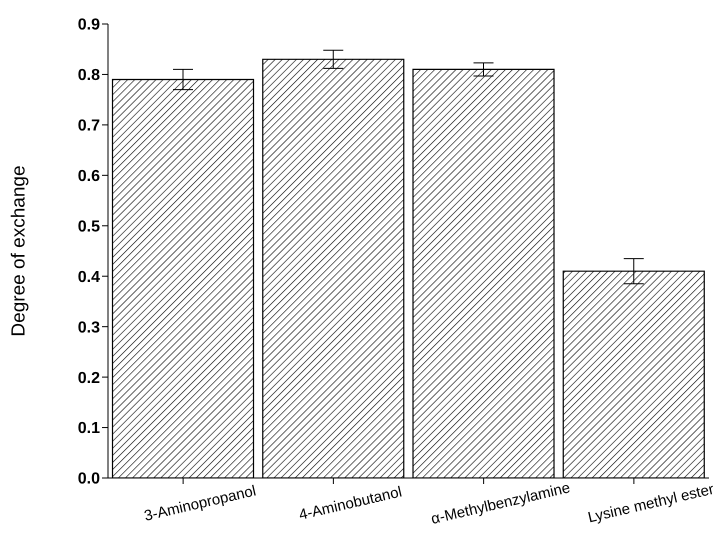  Describe the element at coordinates (651, 503) in the screenshot. I see `x-tick-label: Lysine methyl ester` at that location.